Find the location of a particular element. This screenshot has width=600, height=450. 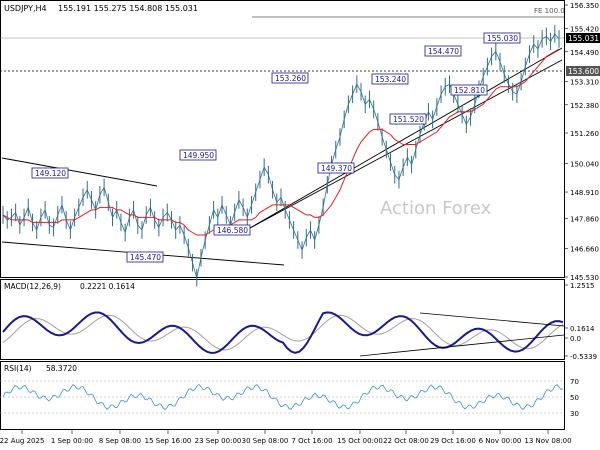

rsi-panel is located at coordinates (282, 395).